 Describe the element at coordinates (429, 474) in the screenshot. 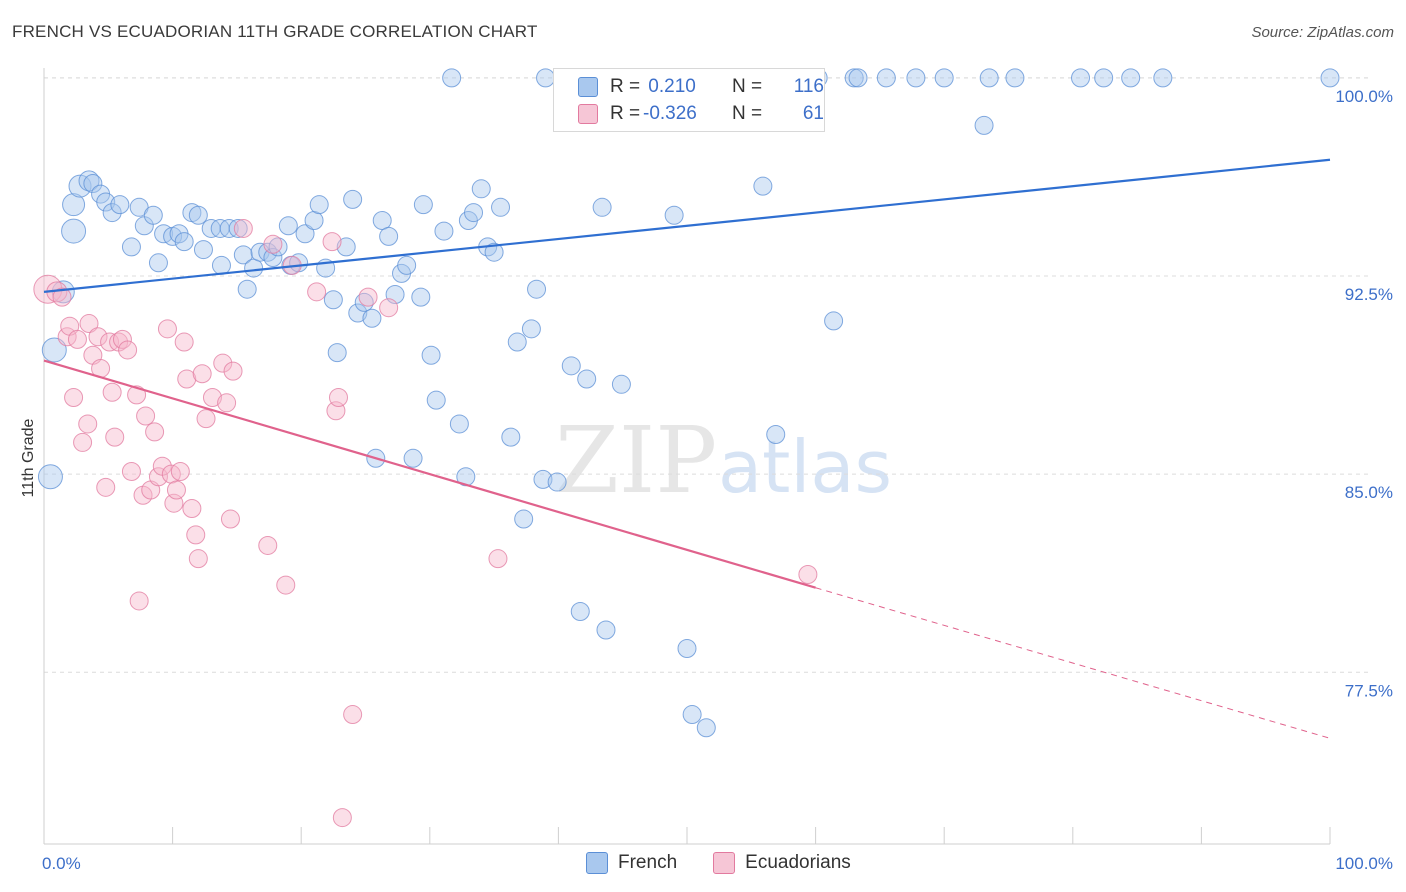

I see `ecuadorian-trend-line` at that location.